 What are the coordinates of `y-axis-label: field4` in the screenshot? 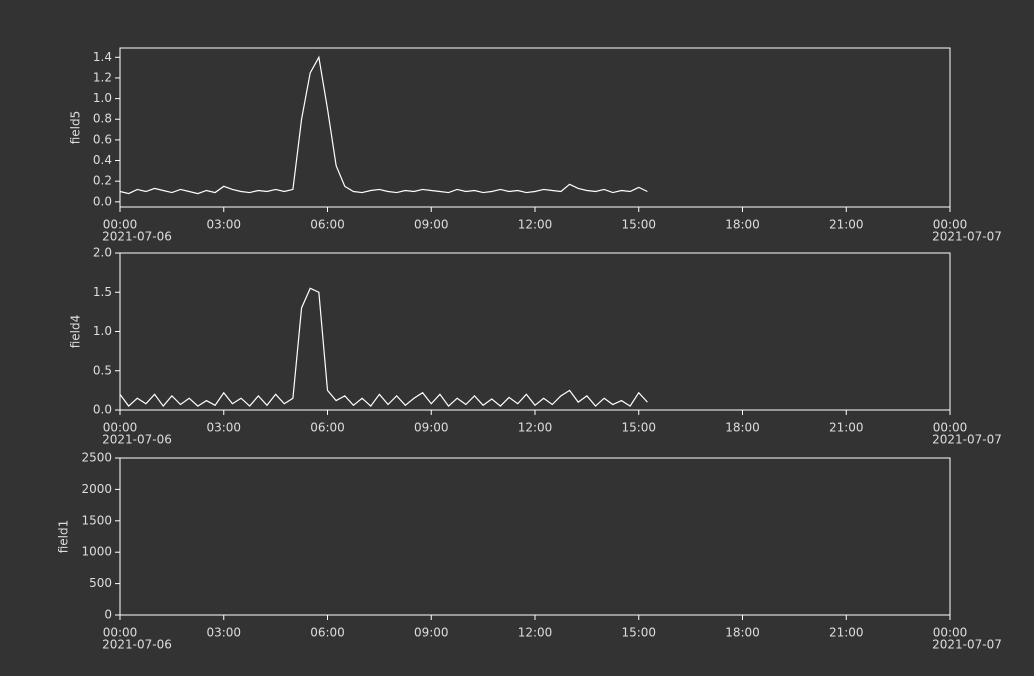 It's located at (76, 332).